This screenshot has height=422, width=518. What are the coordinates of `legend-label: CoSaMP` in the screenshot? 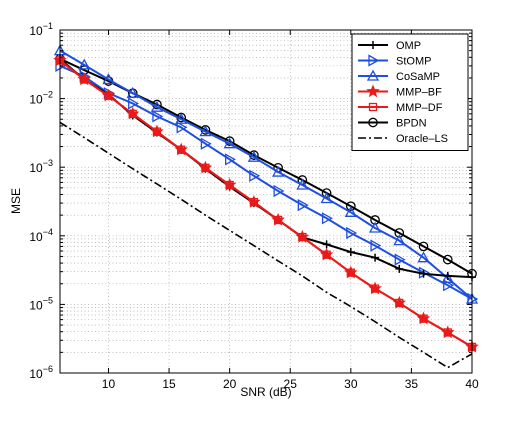 It's located at (418, 77).